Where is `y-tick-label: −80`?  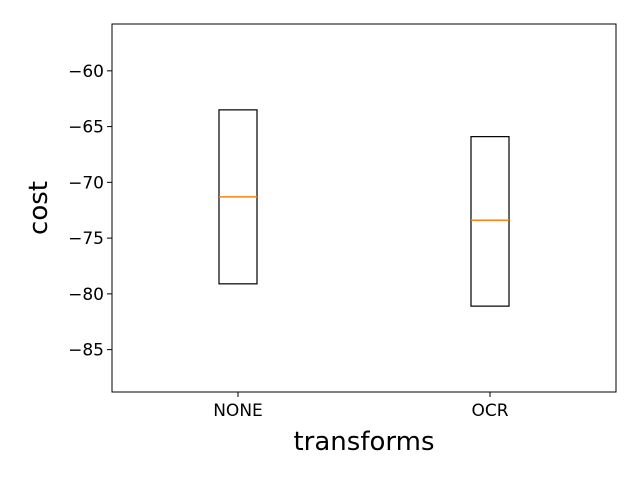
y-tick-label: −80 is located at coordinates (86, 295).